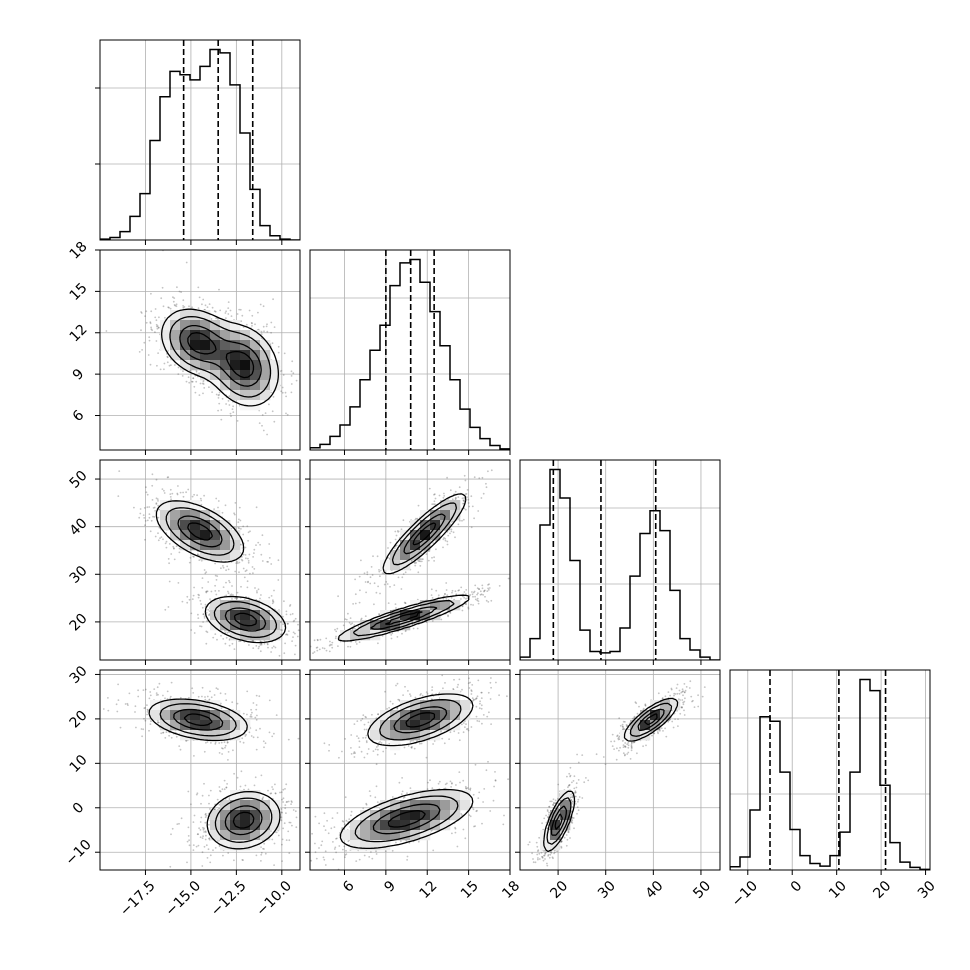  What do you see at coordinates (79, 333) in the screenshot?
I see `y-tick-label: 12` at bounding box center [79, 333].